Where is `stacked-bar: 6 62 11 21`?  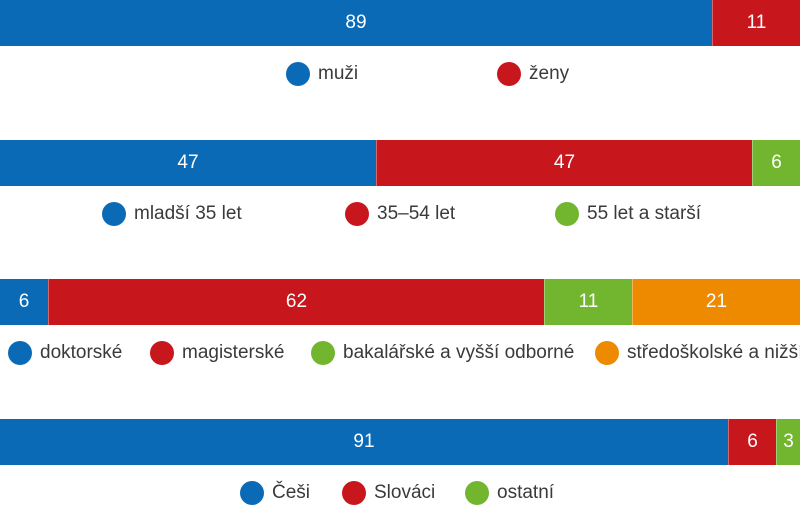
stacked-bar: 6 62 11 21 is located at coordinates (400, 302).